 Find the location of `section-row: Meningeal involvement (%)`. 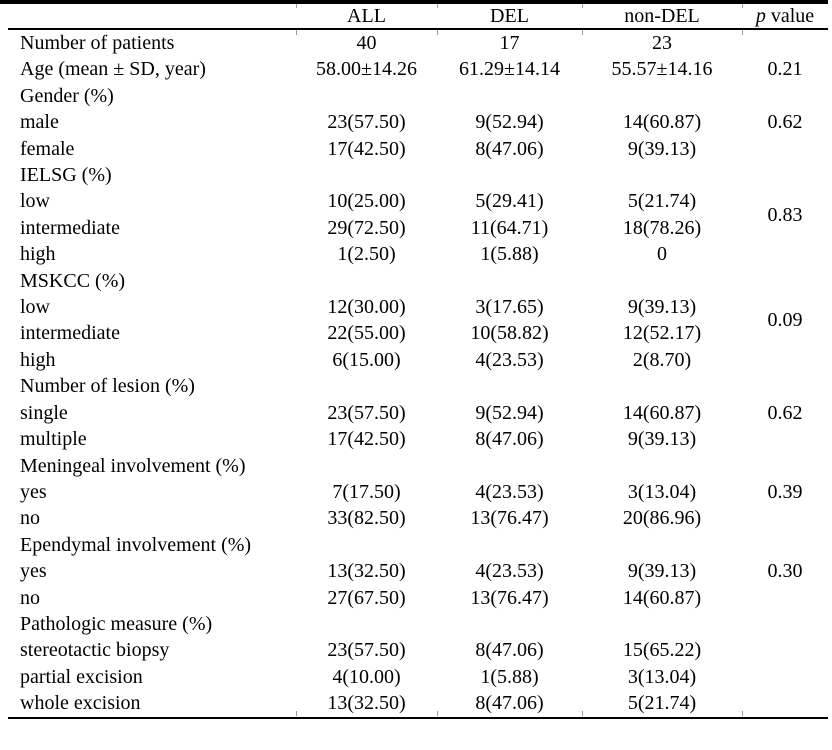

section-row: Meningeal involvement (%) is located at coordinates (418, 466).